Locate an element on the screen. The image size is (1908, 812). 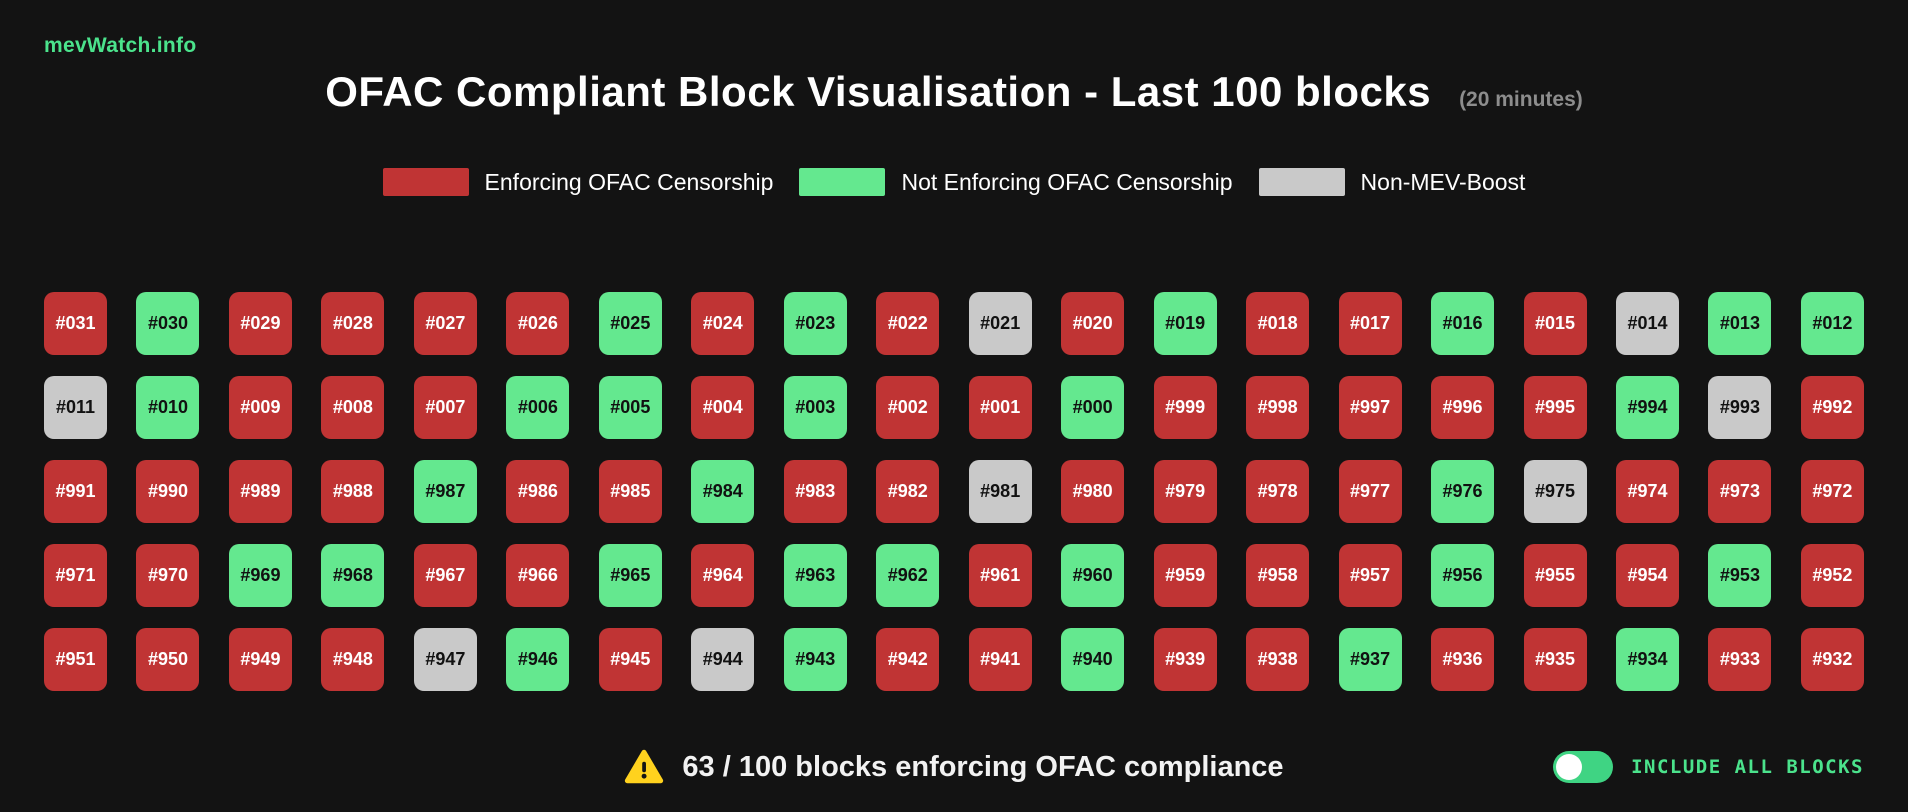
block-cell: #962 is located at coordinates (908, 575).